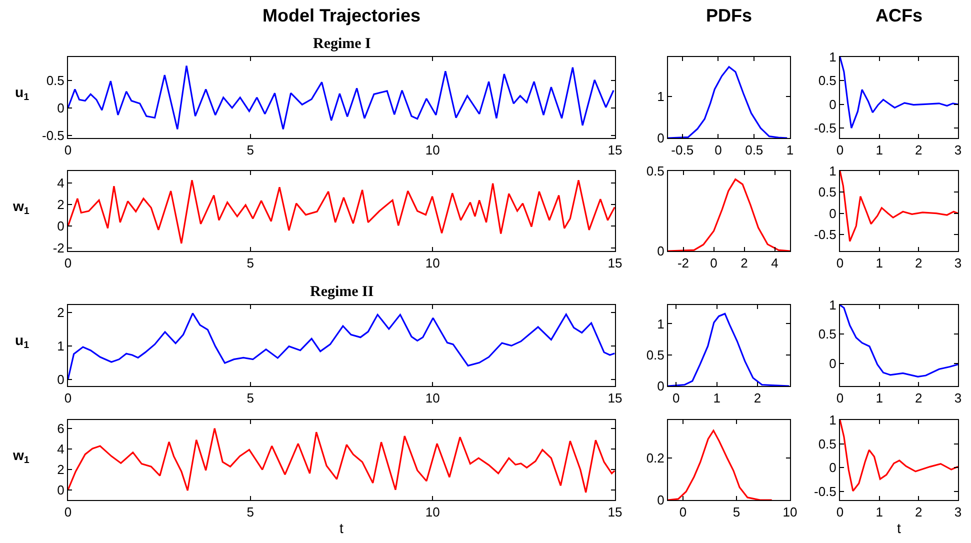 The width and height of the screenshot is (971, 543). Describe the element at coordinates (60, 428) in the screenshot. I see `y-tick-label: 6` at that location.